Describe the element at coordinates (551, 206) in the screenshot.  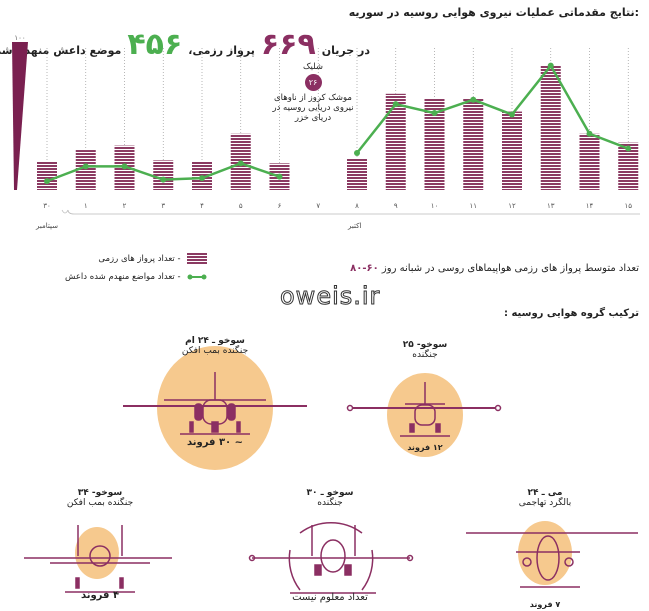
I see `x-tick-label: ۱۳` at that location.